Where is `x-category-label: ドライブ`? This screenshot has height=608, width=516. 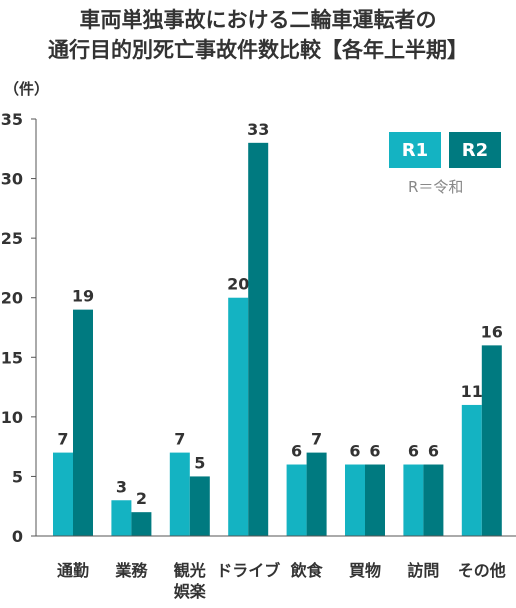 x-category-label: ドライブ is located at coordinates (248, 570).